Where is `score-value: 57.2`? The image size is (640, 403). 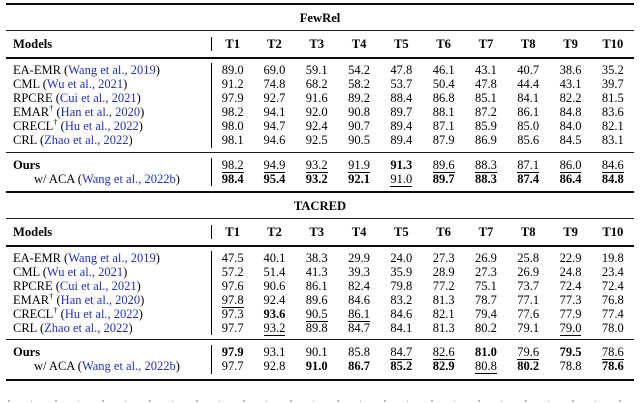 score-value: 57.2 is located at coordinates (232, 271).